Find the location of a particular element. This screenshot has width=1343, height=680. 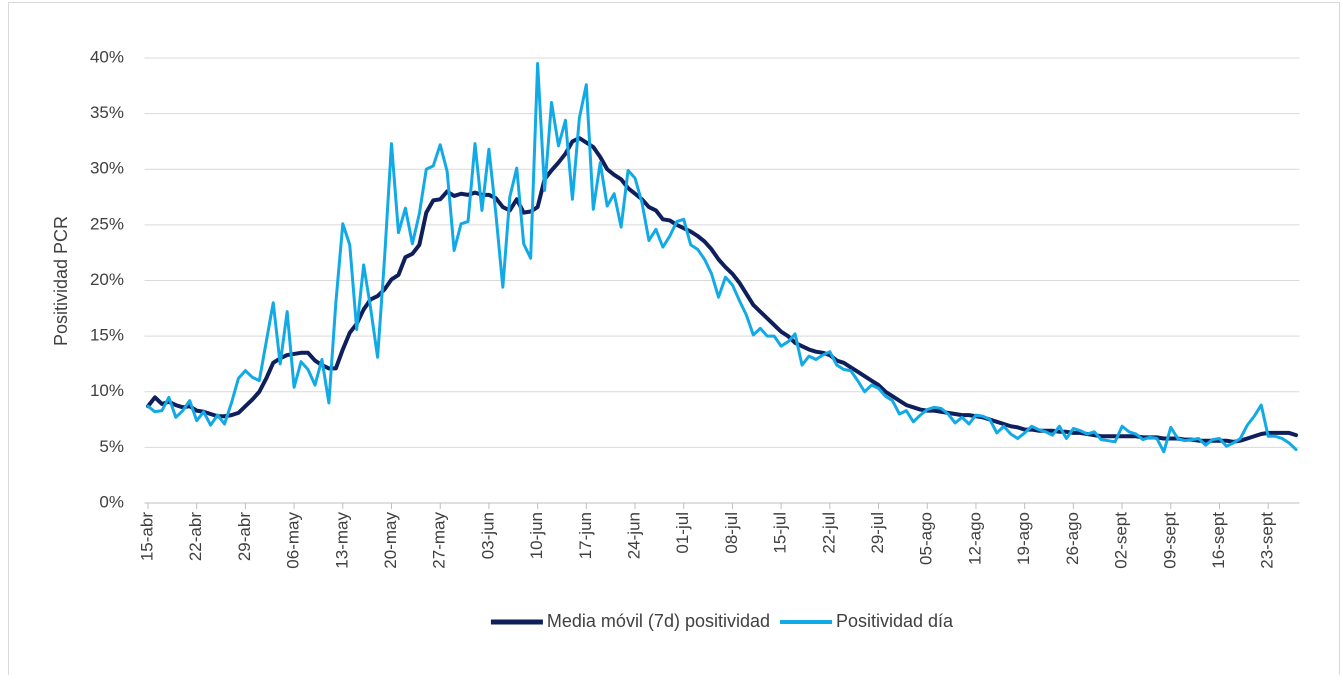

x-tick-label: 06-may is located at coordinates (293, 540).